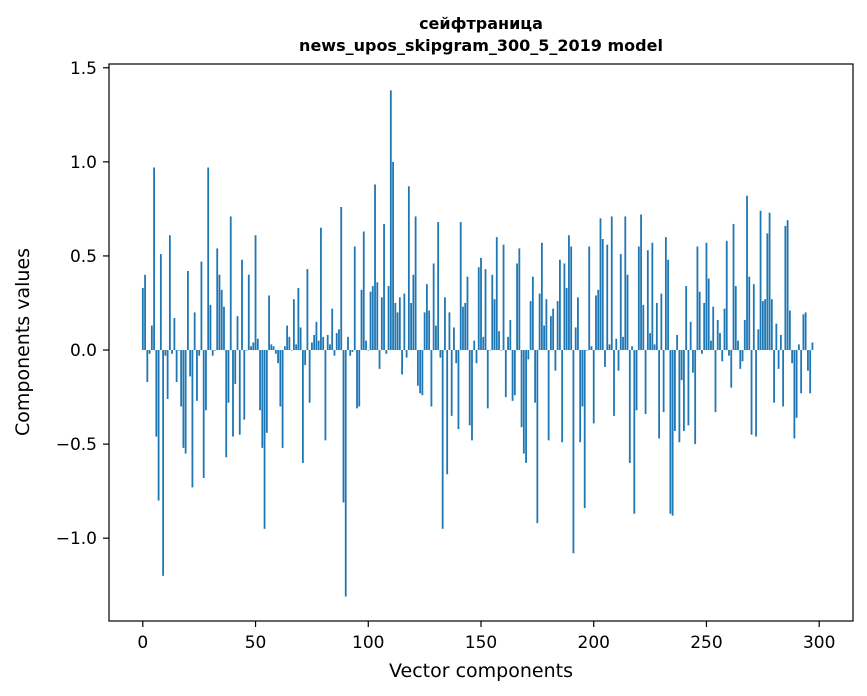 The height and width of the screenshot is (696, 867). What do you see at coordinates (76, 539) in the screenshot?
I see `y-tick-label: −1.0` at bounding box center [76, 539].